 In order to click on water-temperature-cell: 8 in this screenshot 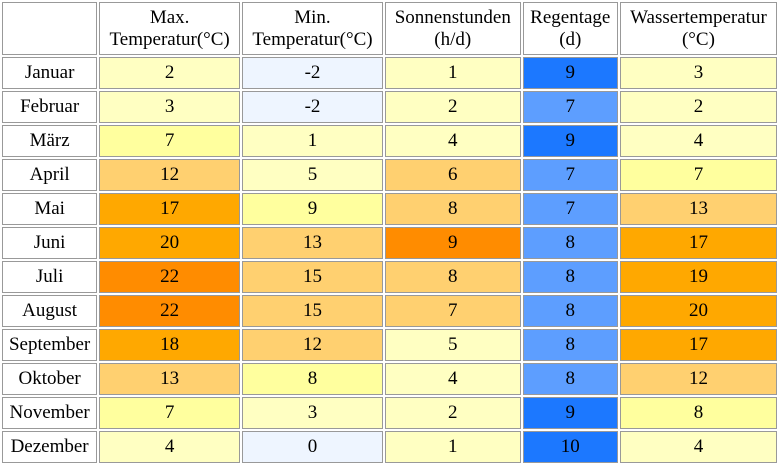, I will do `click(698, 413)`.